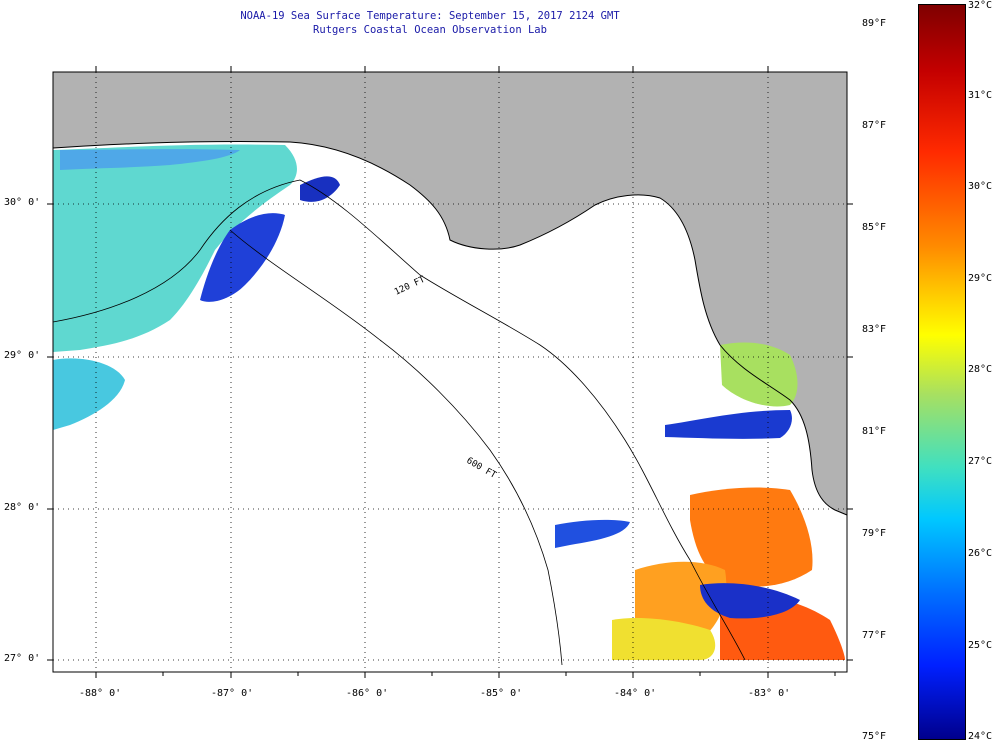 The height and width of the screenshot is (754, 1000). What do you see at coordinates (100, 693) in the screenshot?
I see `lon-label-88: -88° 0'` at bounding box center [100, 693].